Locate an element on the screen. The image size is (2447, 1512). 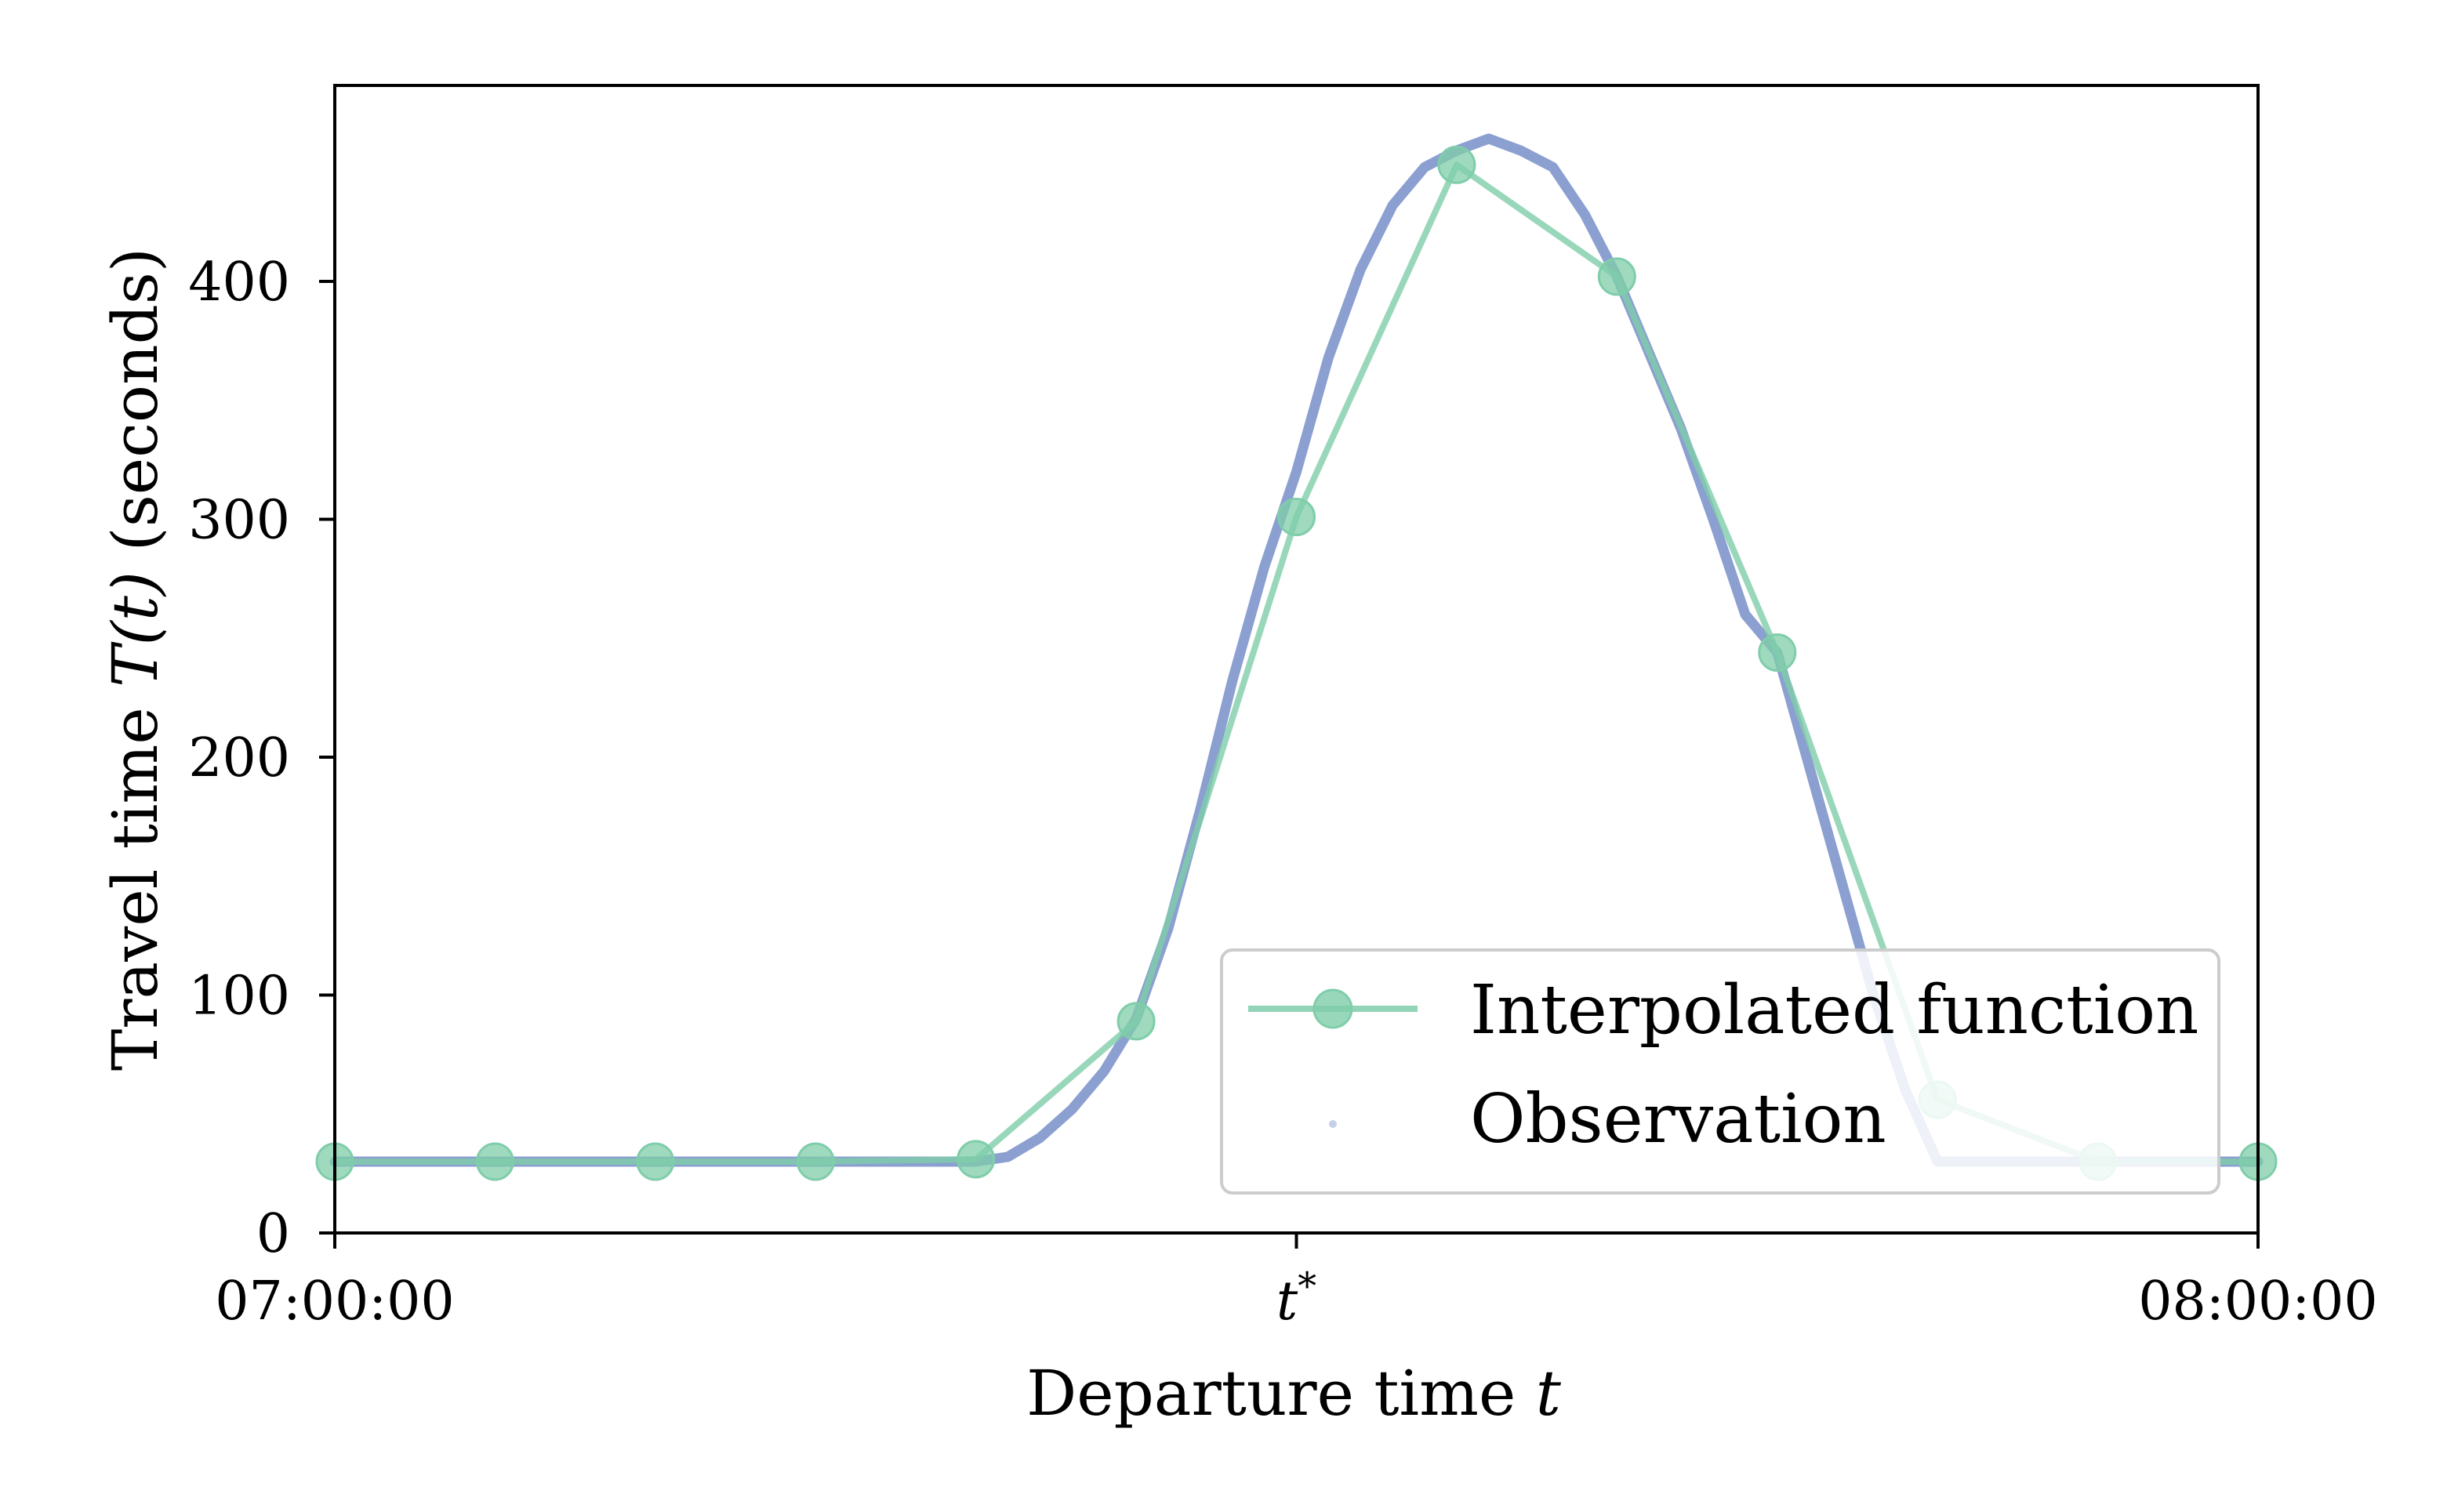
y-tick-label: 100 is located at coordinates (239, 997).